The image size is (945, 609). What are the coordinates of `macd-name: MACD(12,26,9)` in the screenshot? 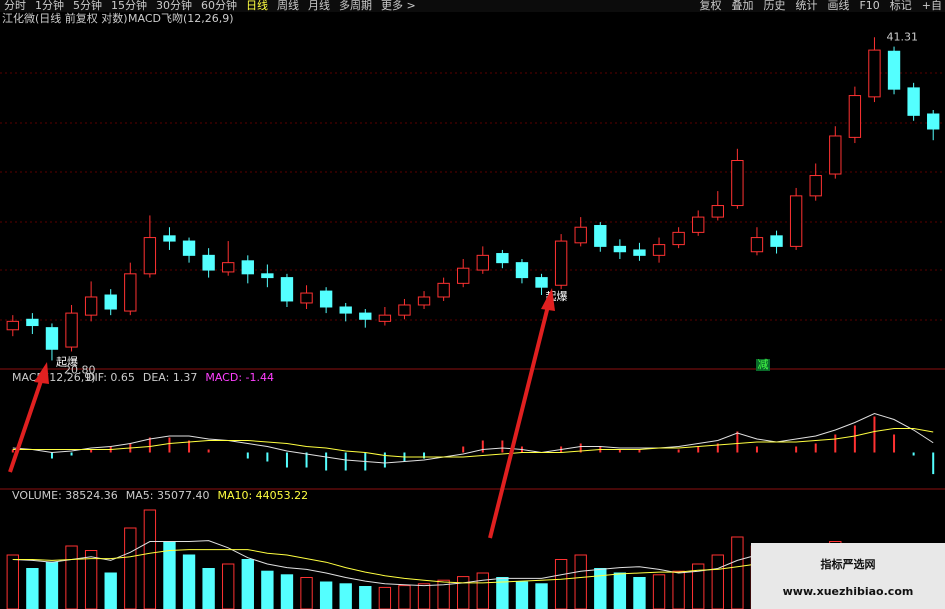 It's located at (54, 377).